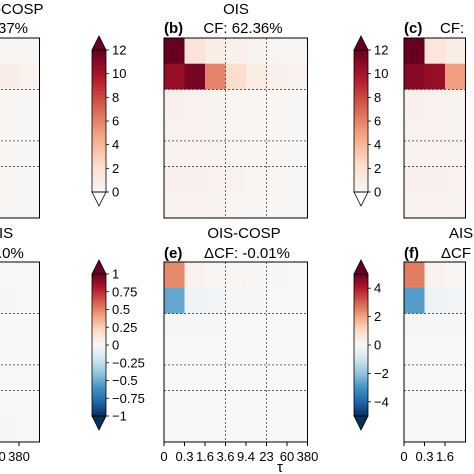 The image size is (474, 474). What do you see at coordinates (433, 362) in the screenshot?
I see `panel-f-heatmap: 0 0.3 1.6` at bounding box center [433, 362].